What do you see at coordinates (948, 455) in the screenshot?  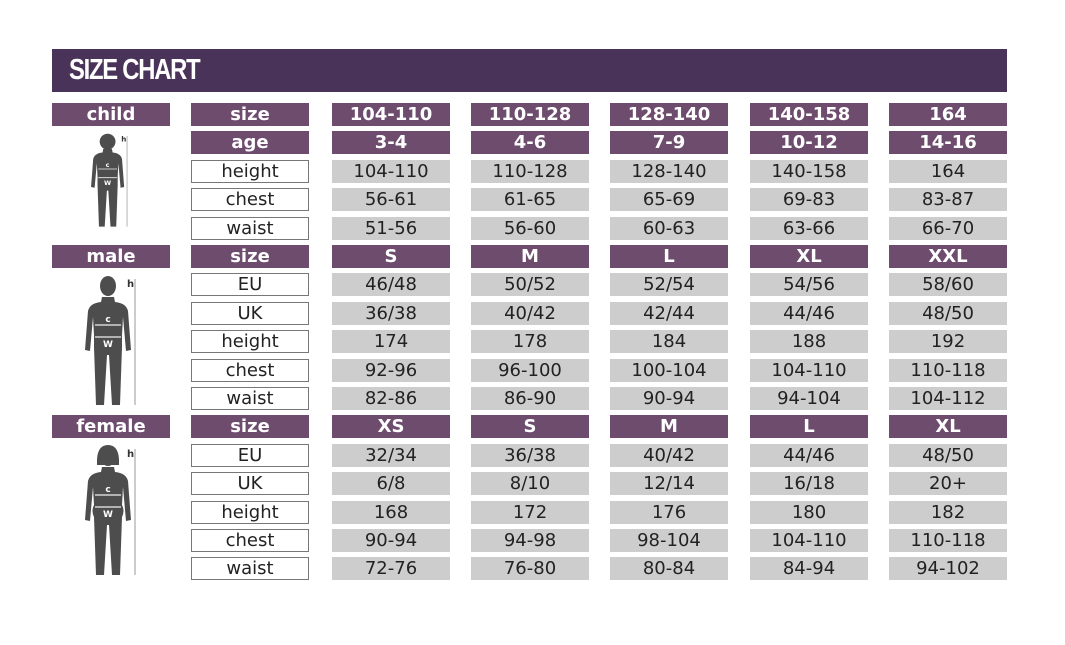 I see `table-cell: 48/50` at bounding box center [948, 455].